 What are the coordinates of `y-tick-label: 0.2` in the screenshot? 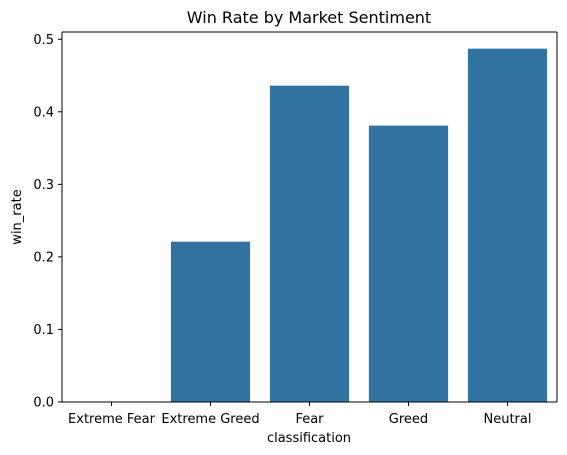 It's located at (43, 257).